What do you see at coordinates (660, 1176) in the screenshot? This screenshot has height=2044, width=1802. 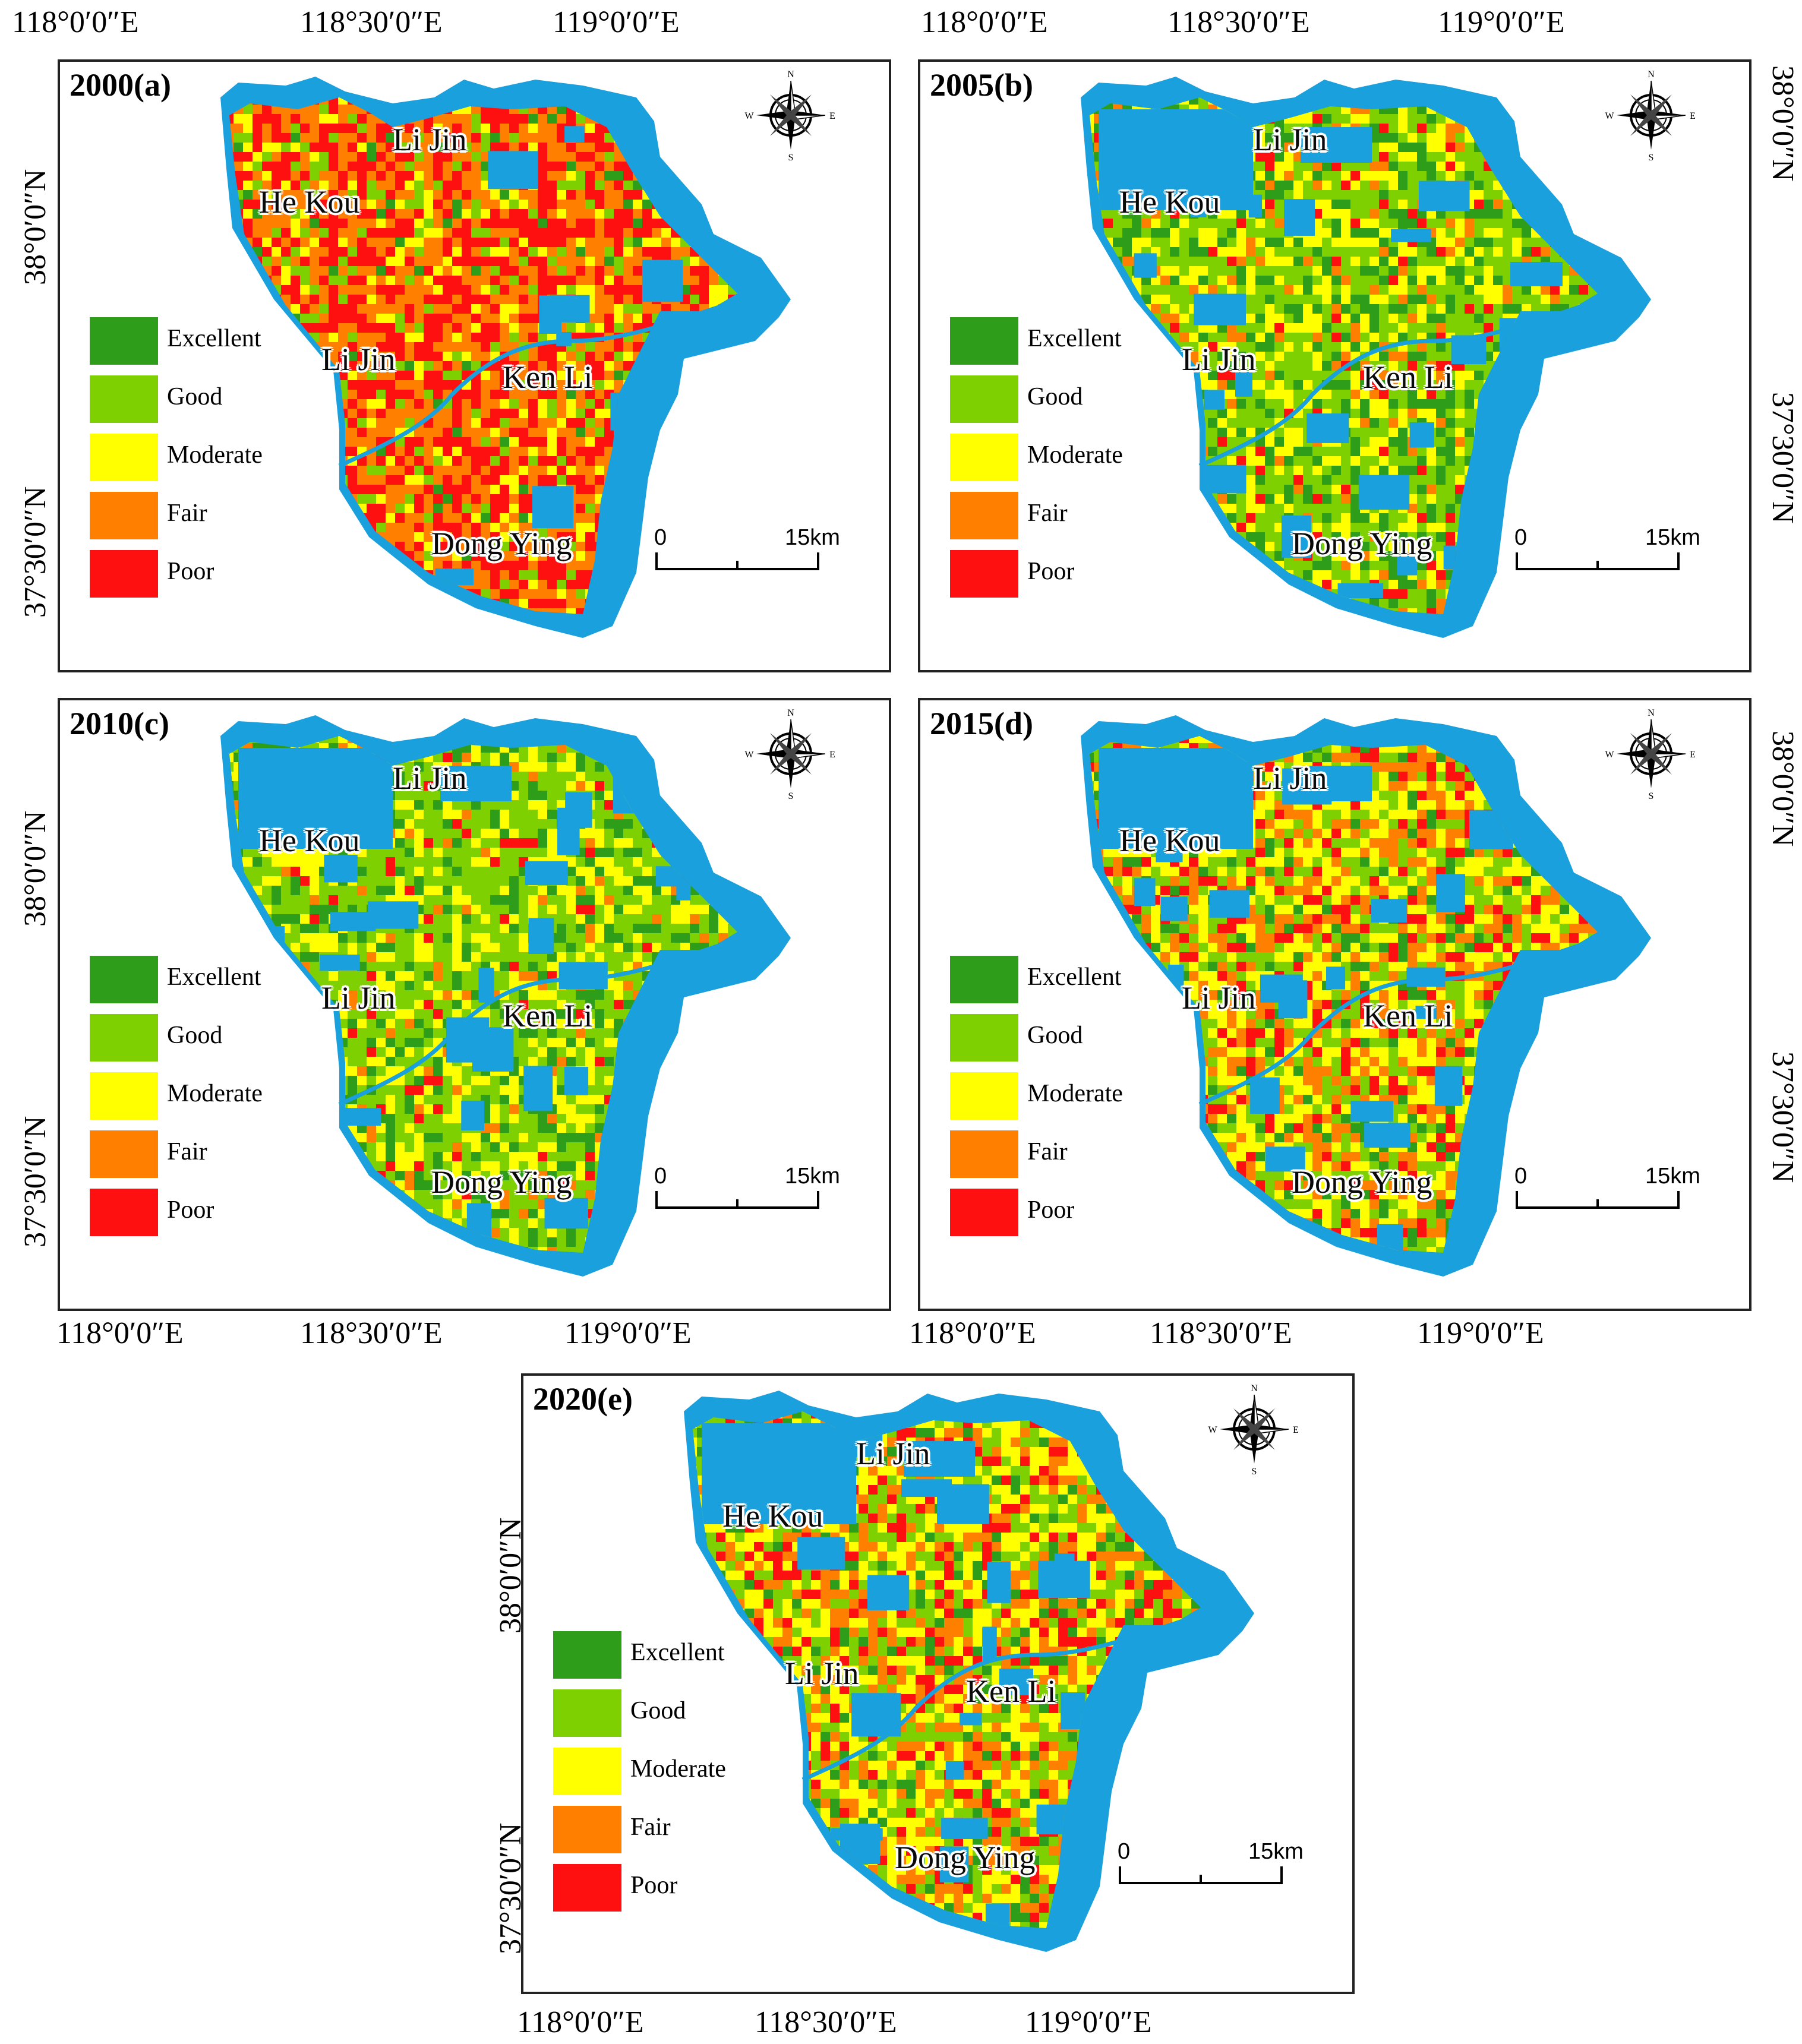 I see `scale-start: 0` at bounding box center [660, 1176].